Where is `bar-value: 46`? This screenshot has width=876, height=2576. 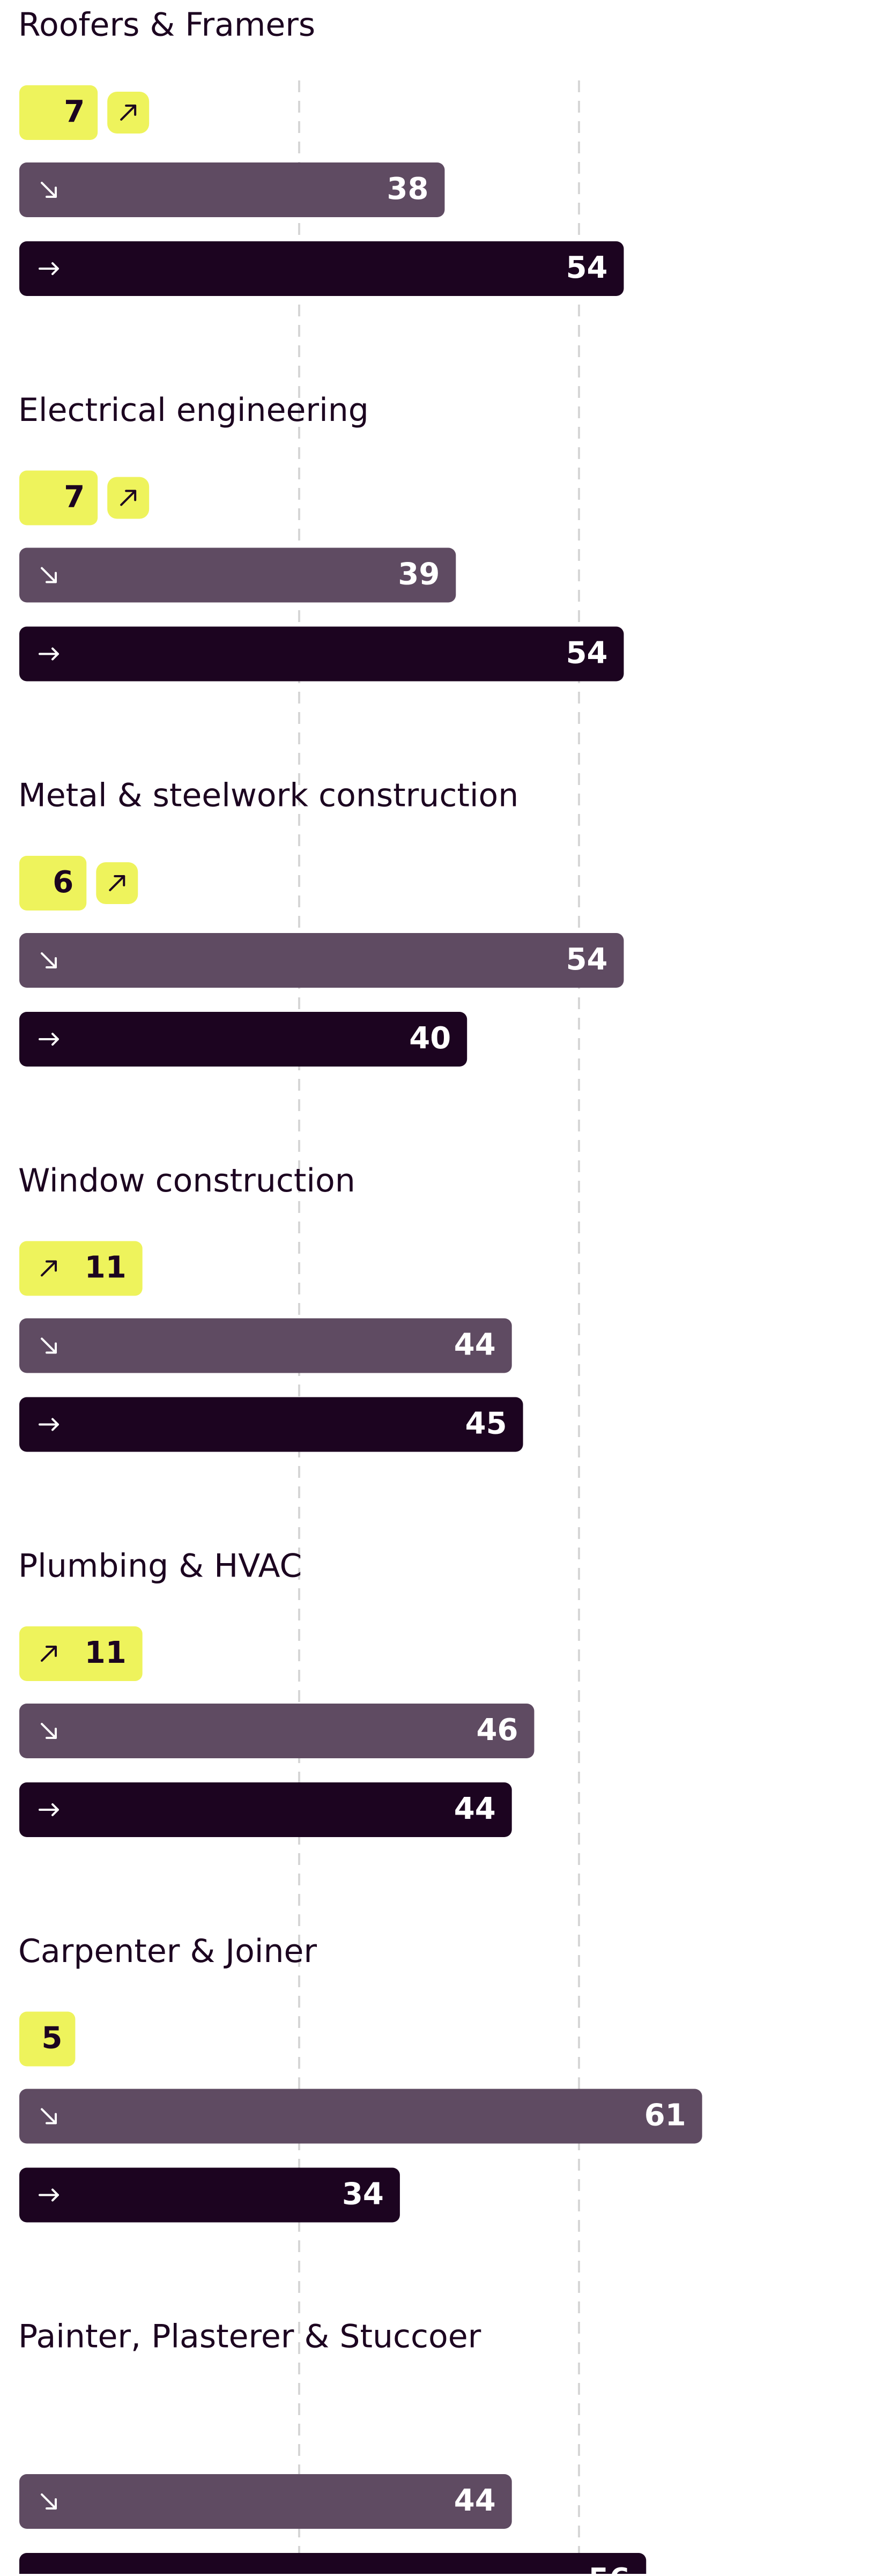 bar-value: 46 is located at coordinates (497, 1730).